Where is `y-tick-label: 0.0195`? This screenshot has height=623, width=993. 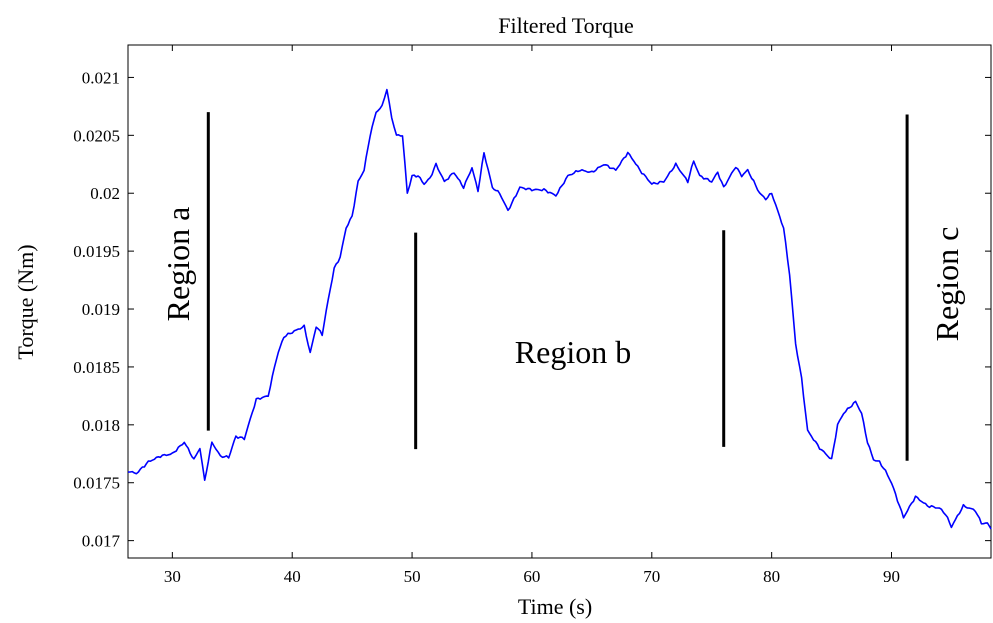 y-tick-label: 0.0195 is located at coordinates (96, 251).